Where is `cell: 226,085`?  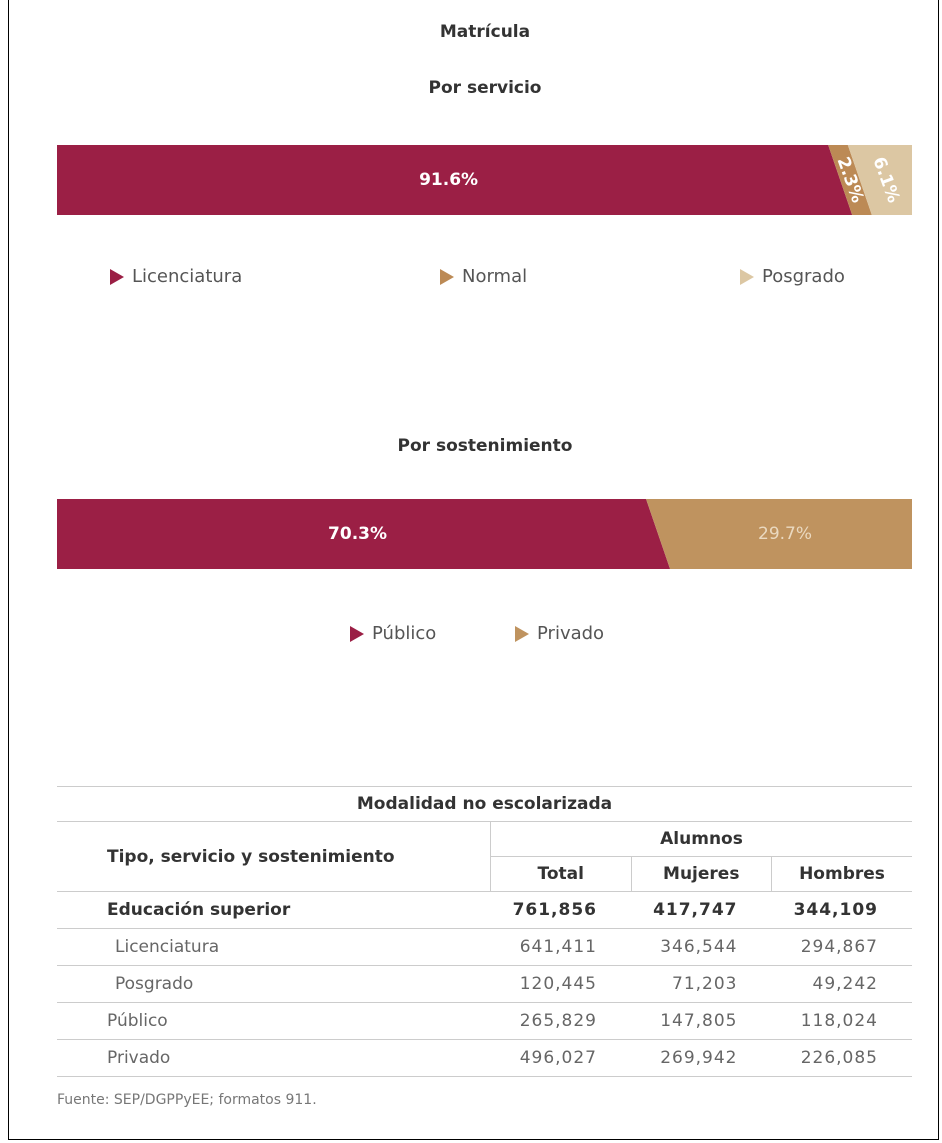
cell: 226,085 is located at coordinates (841, 1058).